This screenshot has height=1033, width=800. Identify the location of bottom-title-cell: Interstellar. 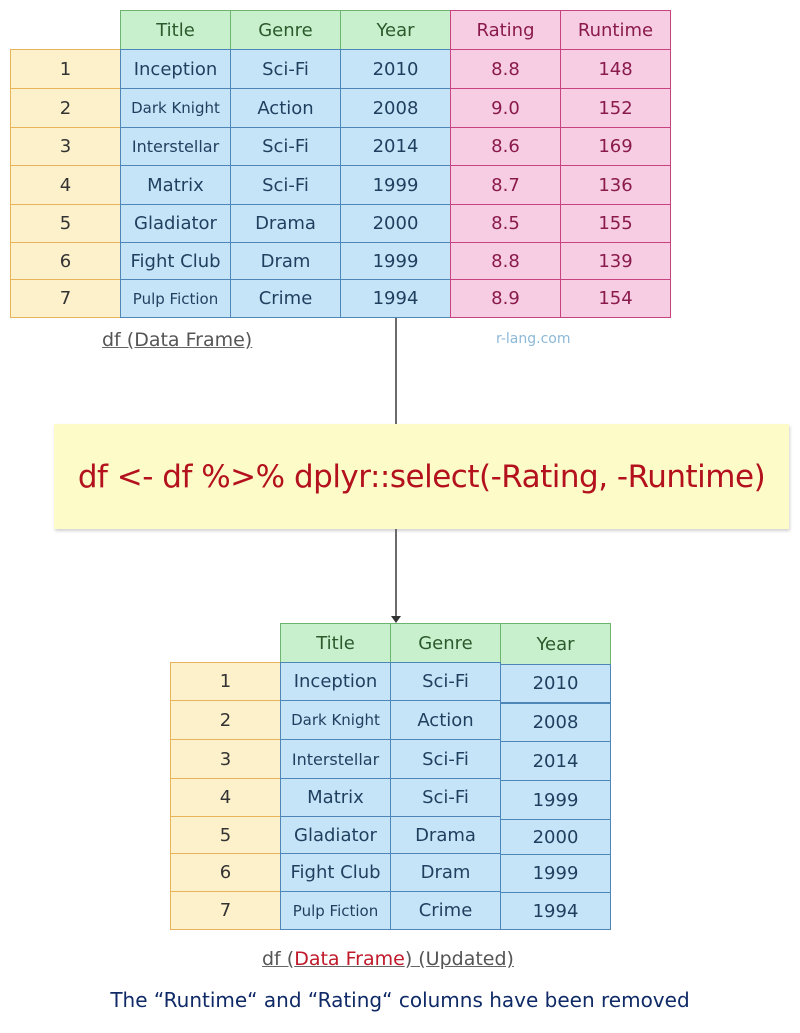
(335, 759).